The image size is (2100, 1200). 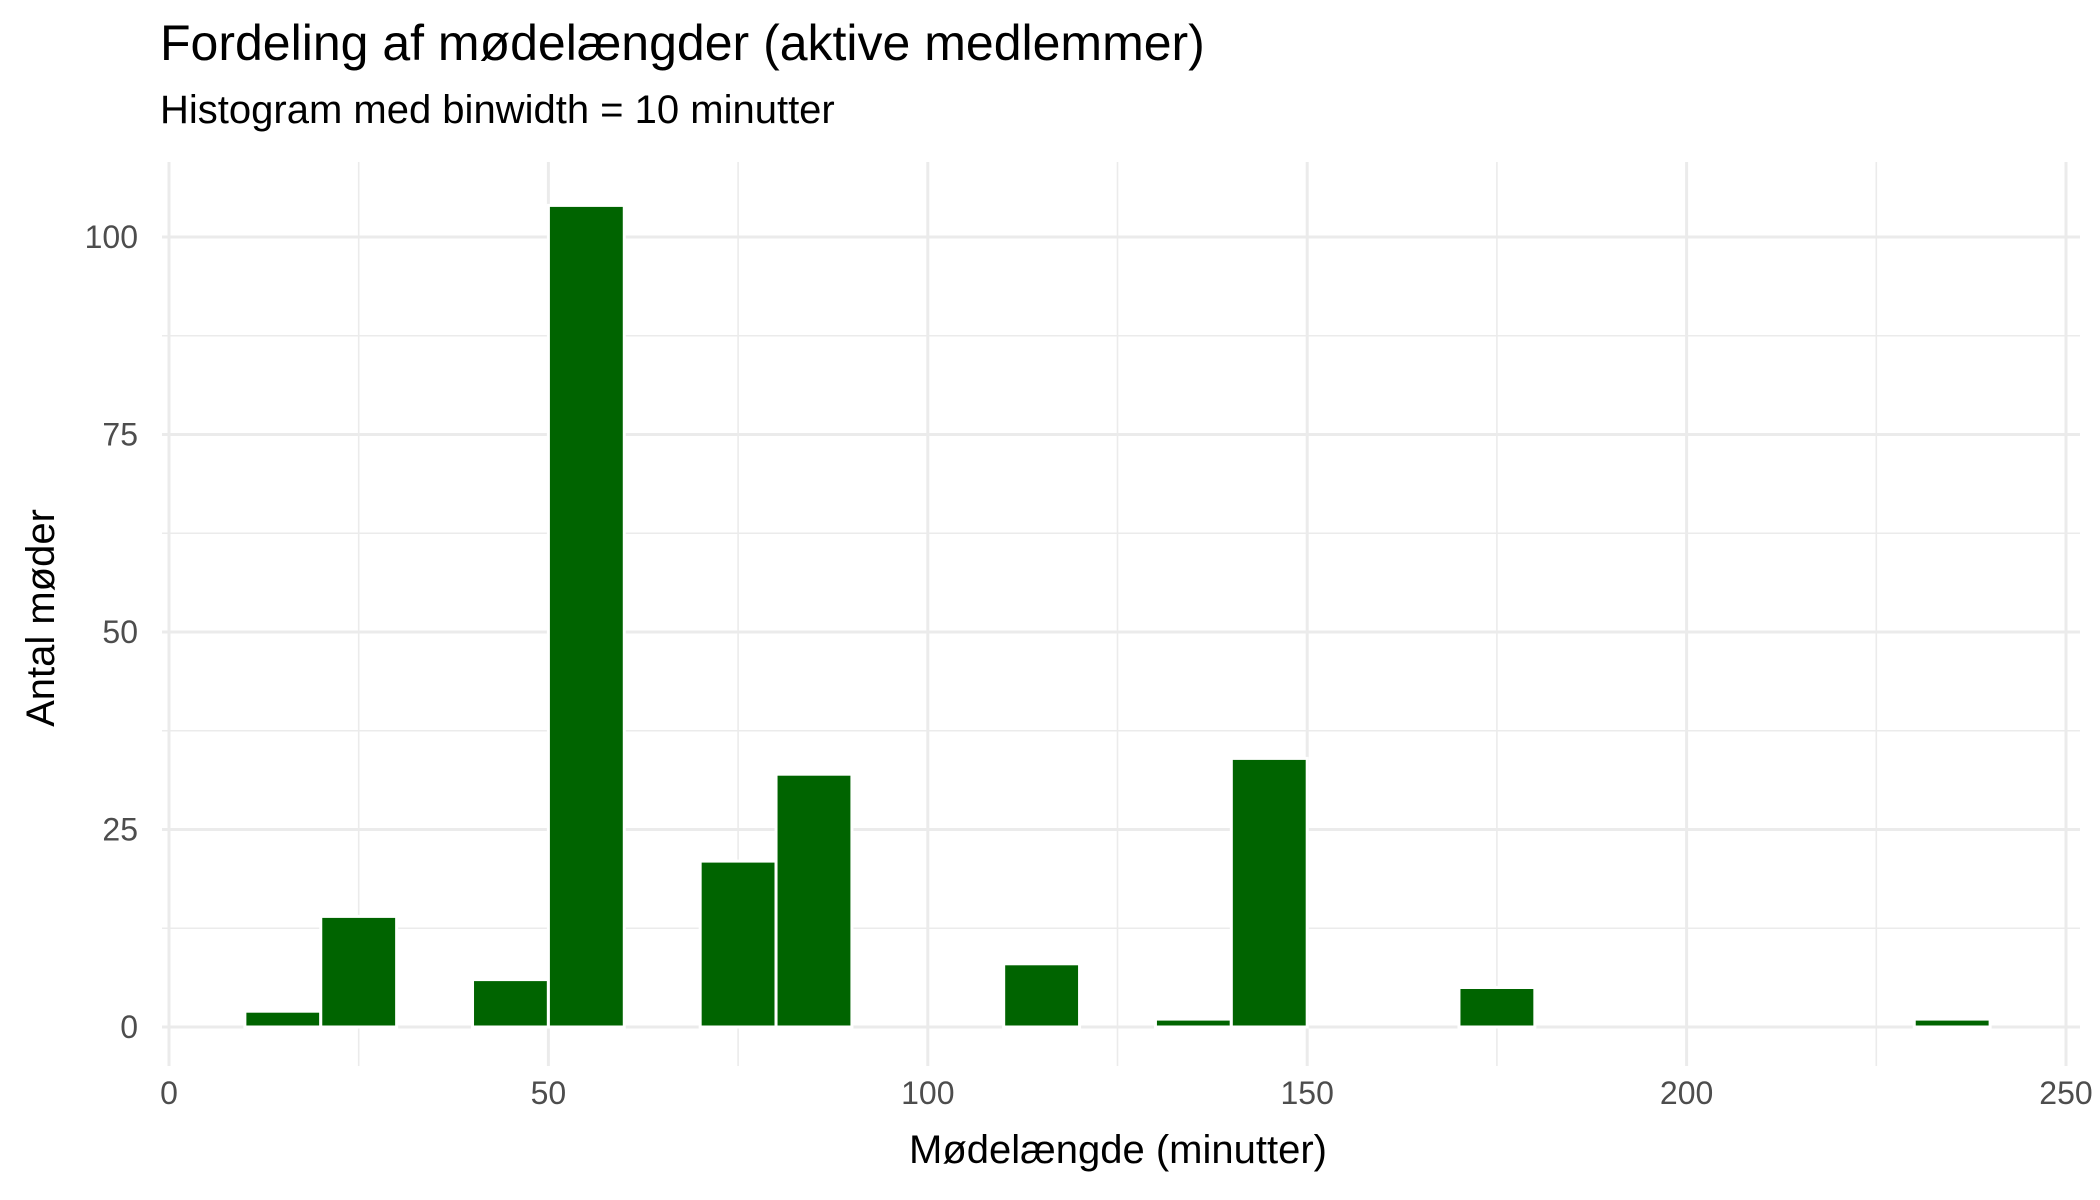 What do you see at coordinates (1307, 1093) in the screenshot?
I see `x-tick-label: 150` at bounding box center [1307, 1093].